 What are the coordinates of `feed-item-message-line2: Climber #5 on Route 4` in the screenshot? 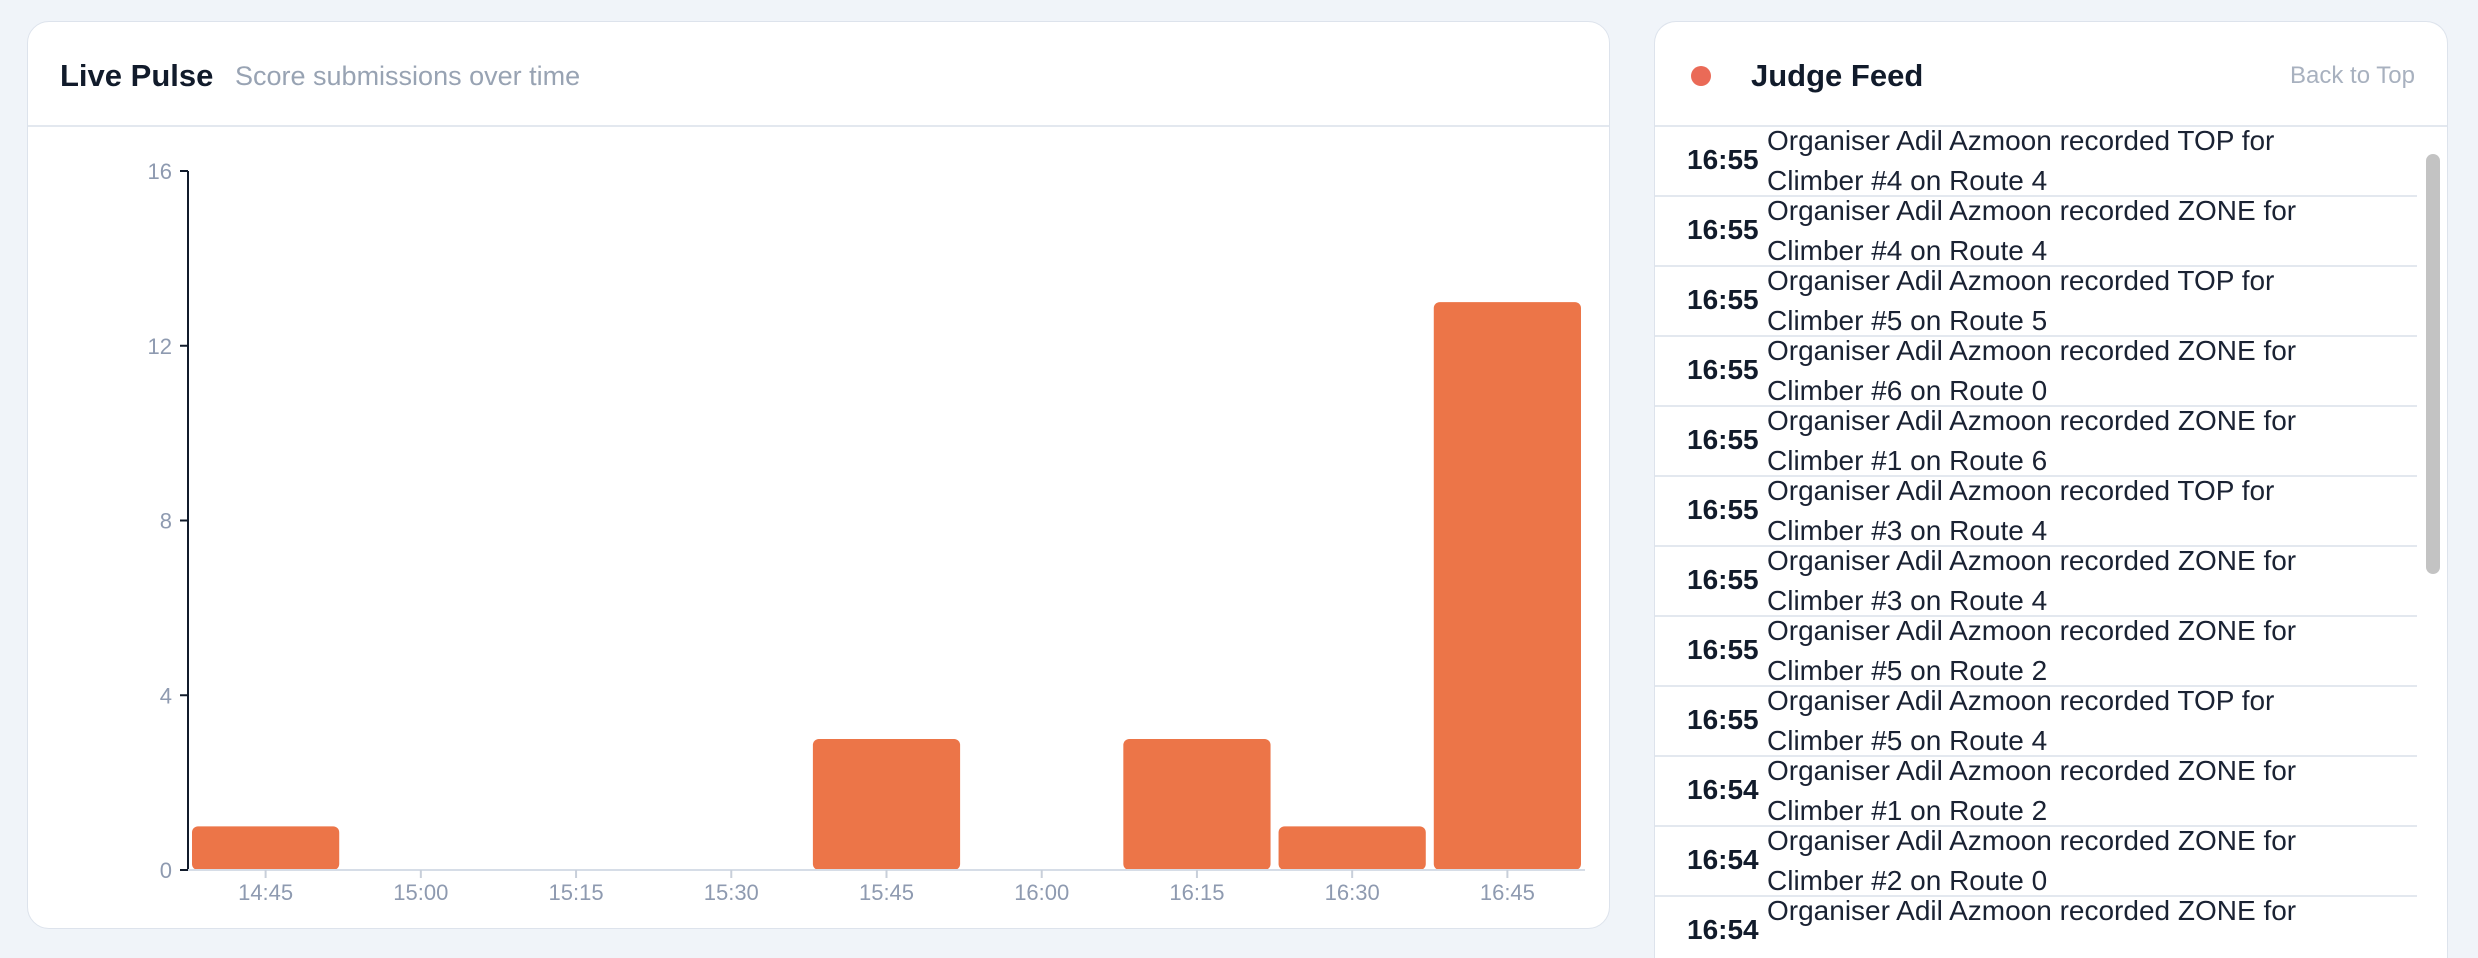 It's located at (1907, 740).